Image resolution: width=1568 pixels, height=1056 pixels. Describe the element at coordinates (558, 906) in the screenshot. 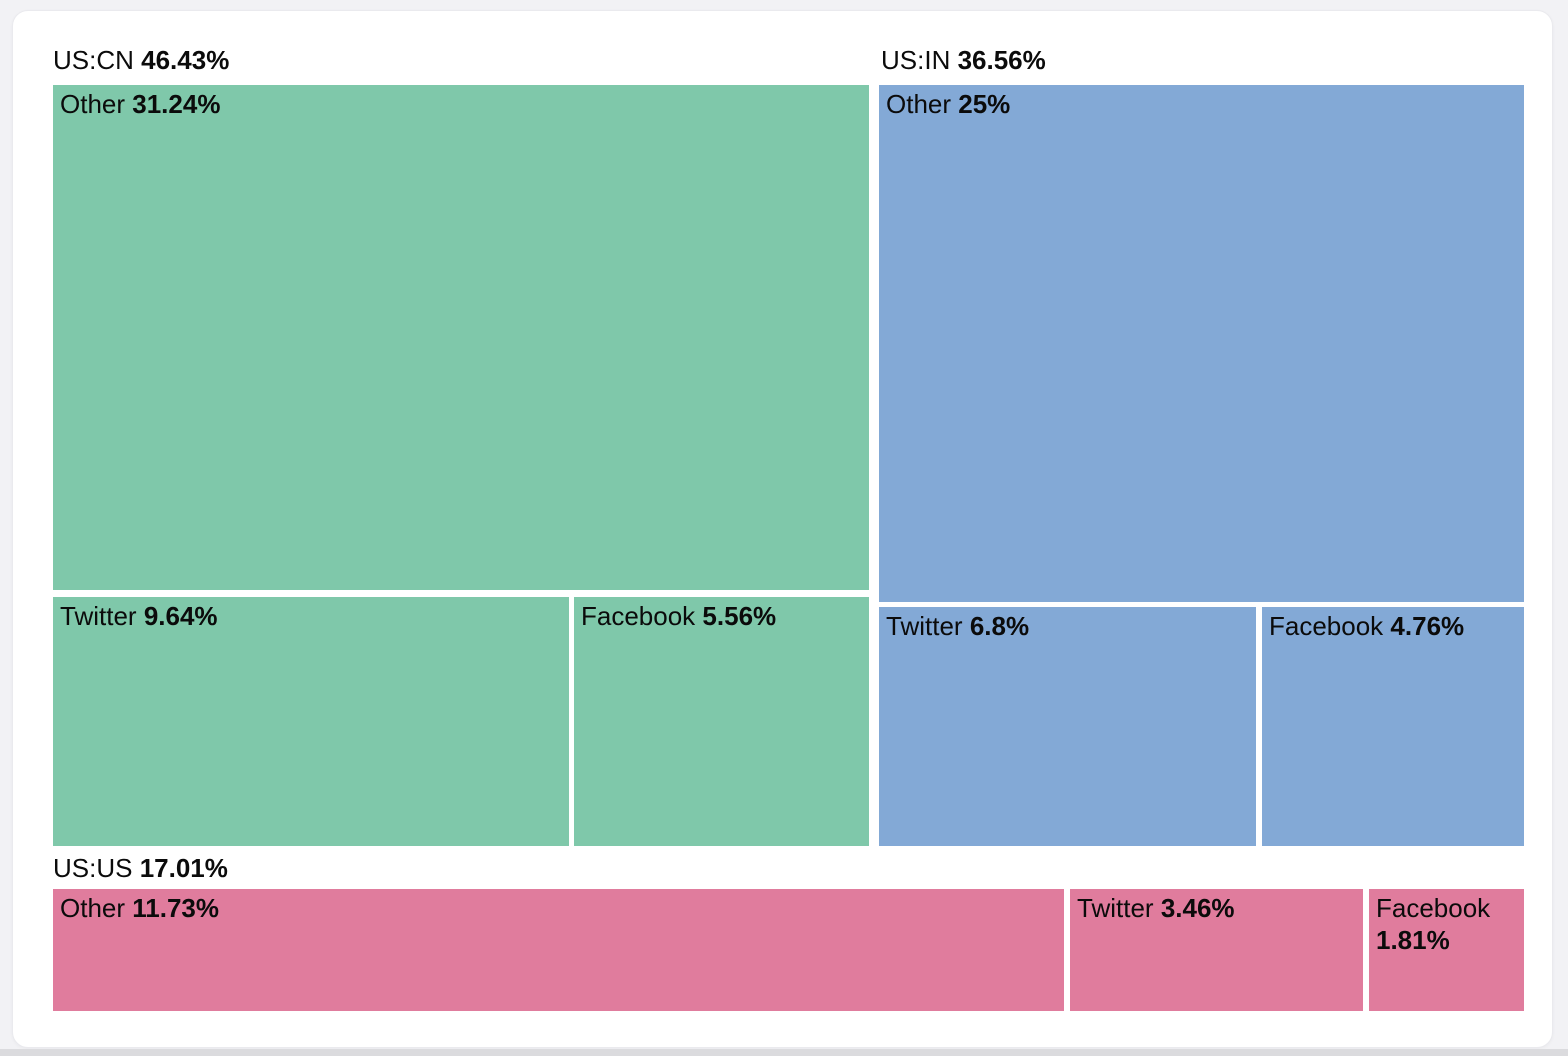

I see `block-label: Other 11.73%` at that location.